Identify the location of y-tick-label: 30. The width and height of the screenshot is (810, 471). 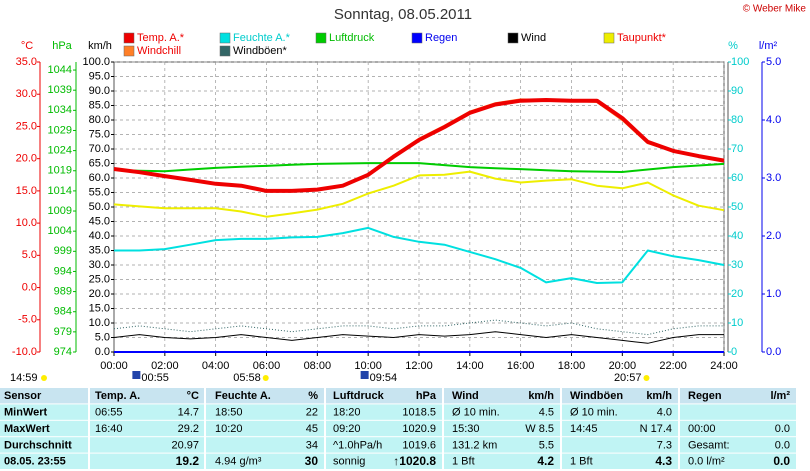
(737, 265).